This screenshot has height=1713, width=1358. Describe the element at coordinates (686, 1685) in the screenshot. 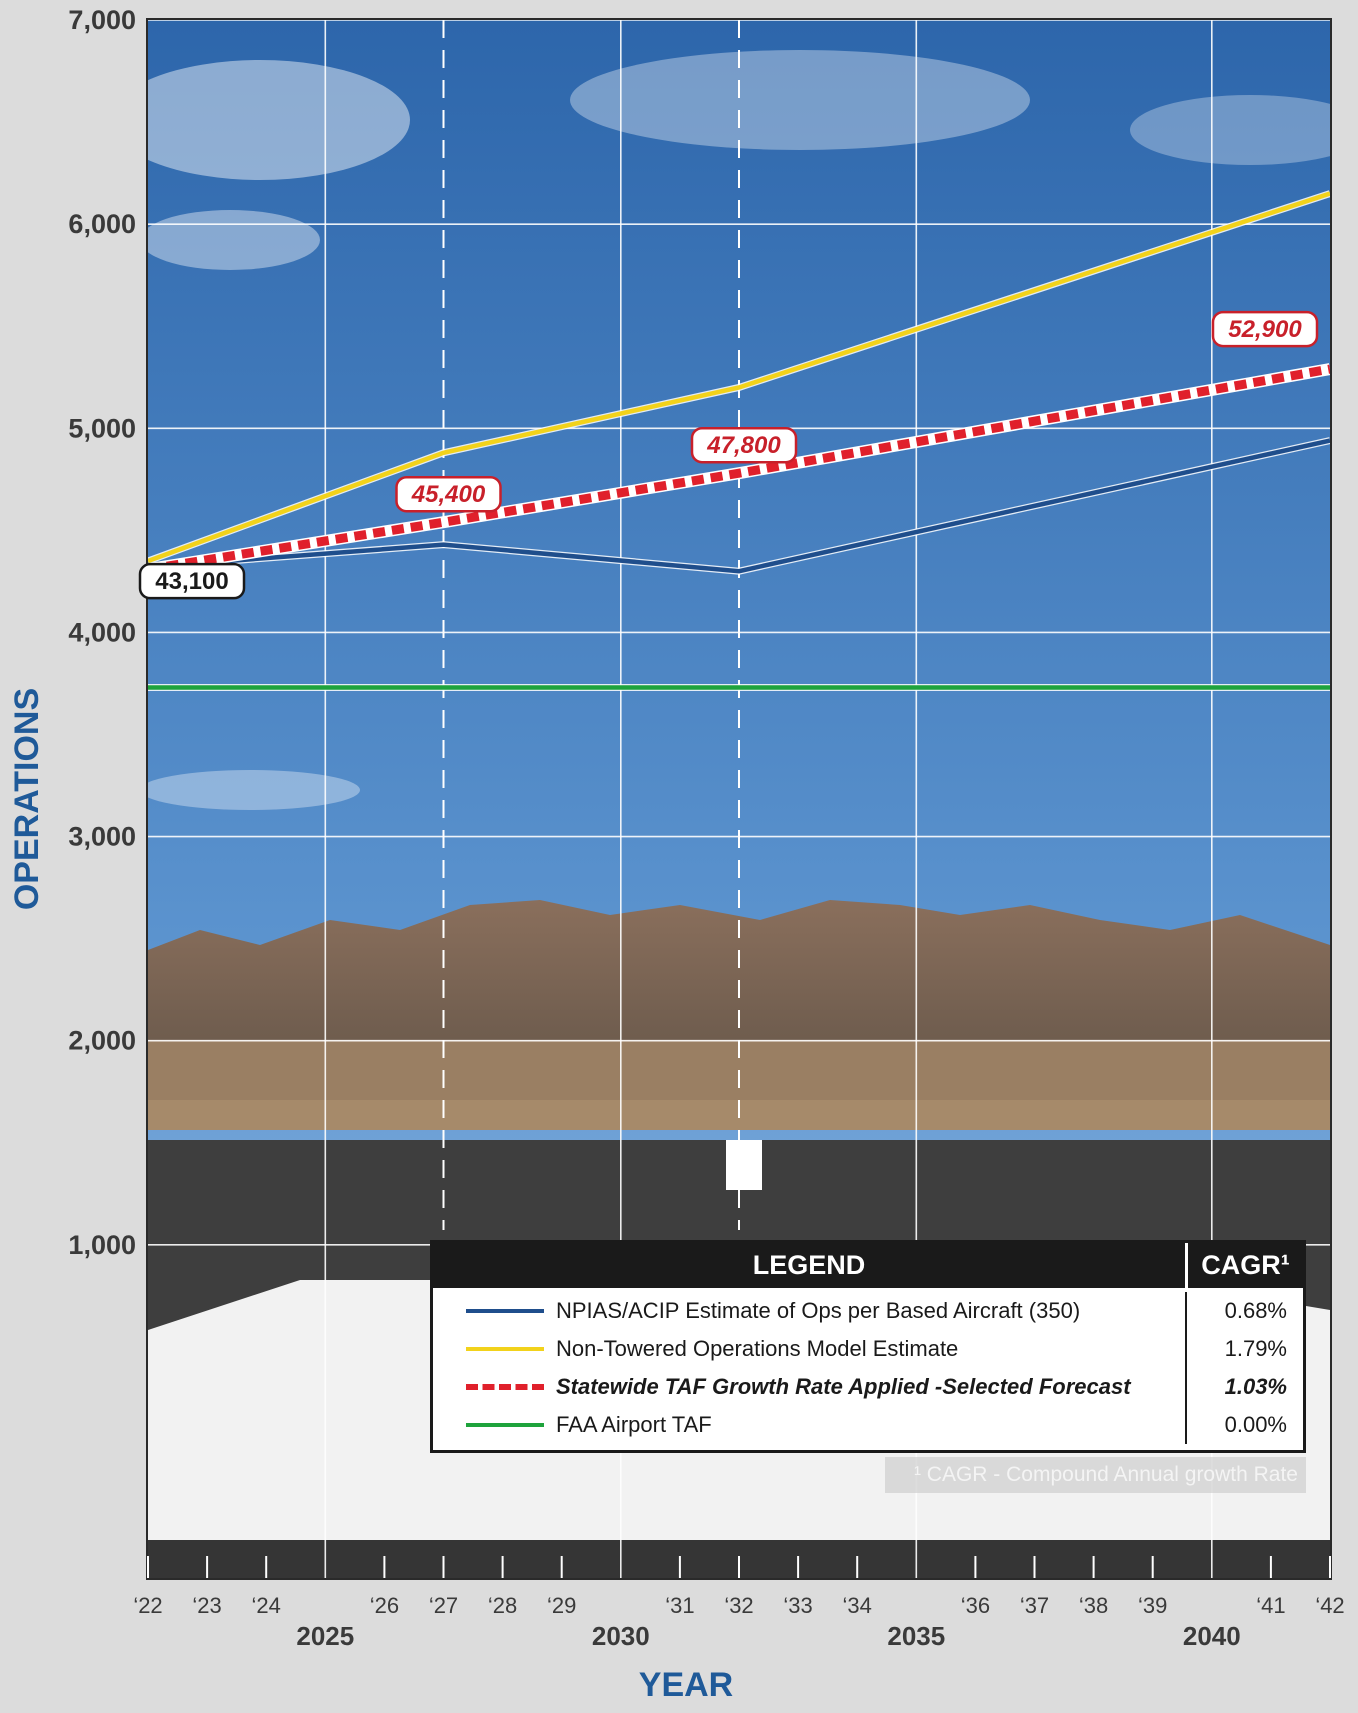

I see `x-axis-title: YEAR` at that location.